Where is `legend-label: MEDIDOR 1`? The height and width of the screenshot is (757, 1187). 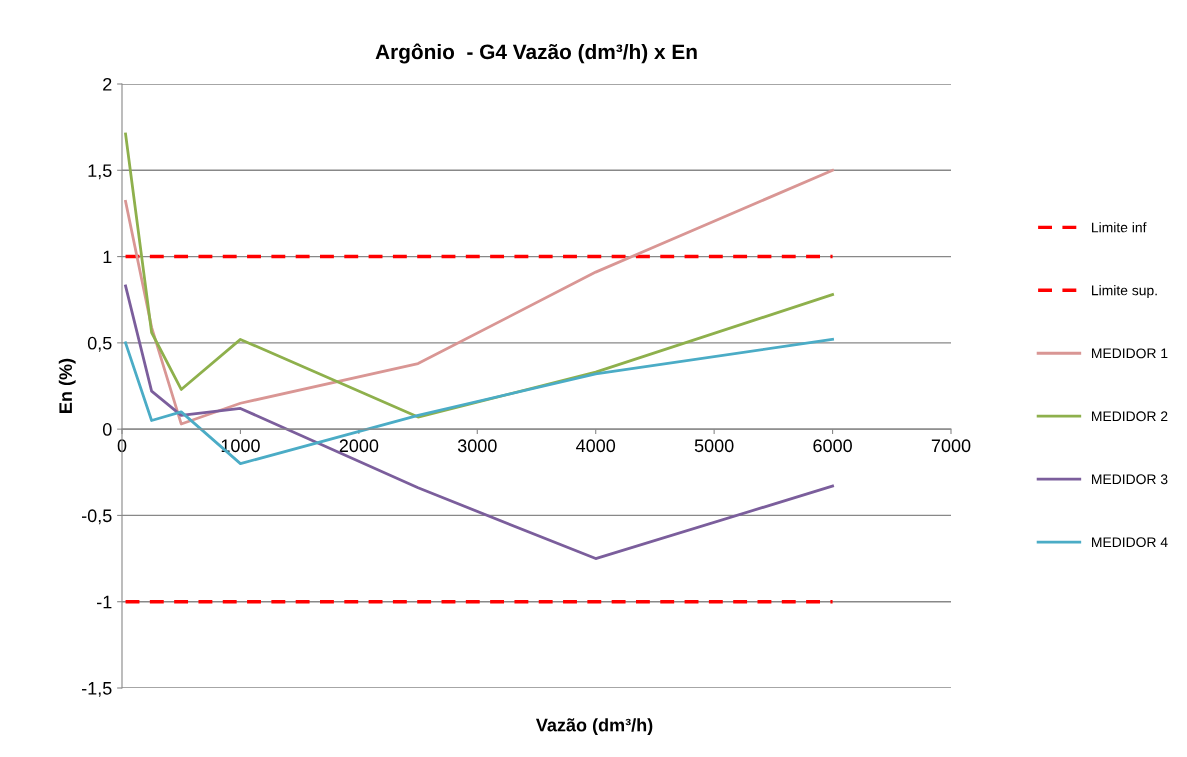 legend-label: MEDIDOR 1 is located at coordinates (1130, 353).